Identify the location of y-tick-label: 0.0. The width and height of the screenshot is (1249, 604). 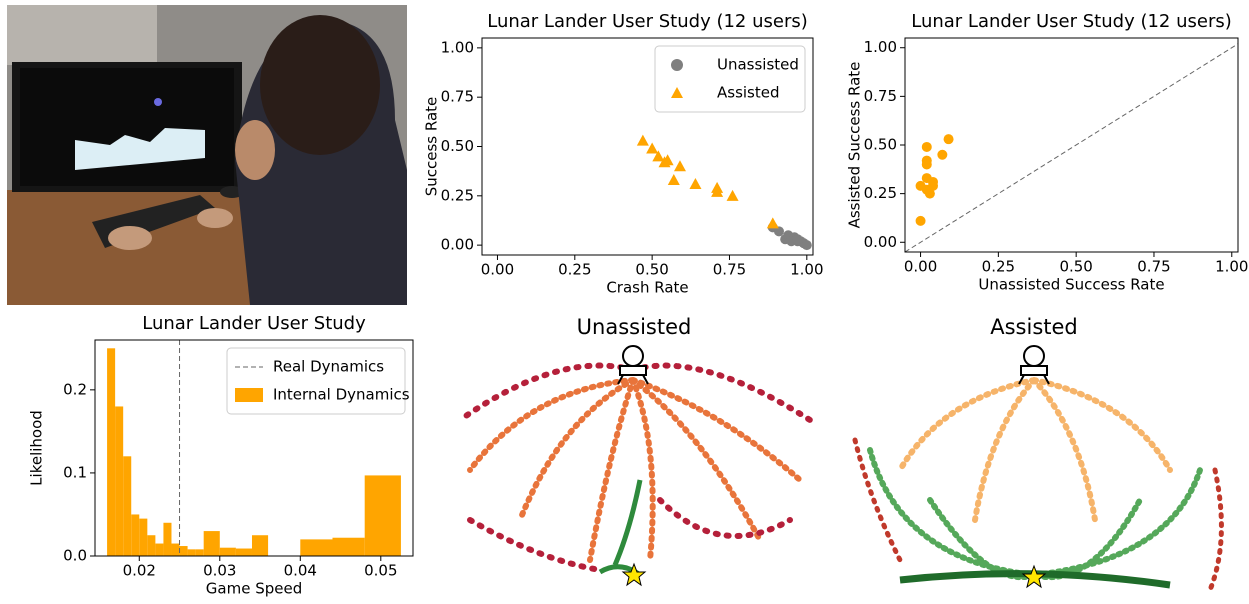
(75, 556).